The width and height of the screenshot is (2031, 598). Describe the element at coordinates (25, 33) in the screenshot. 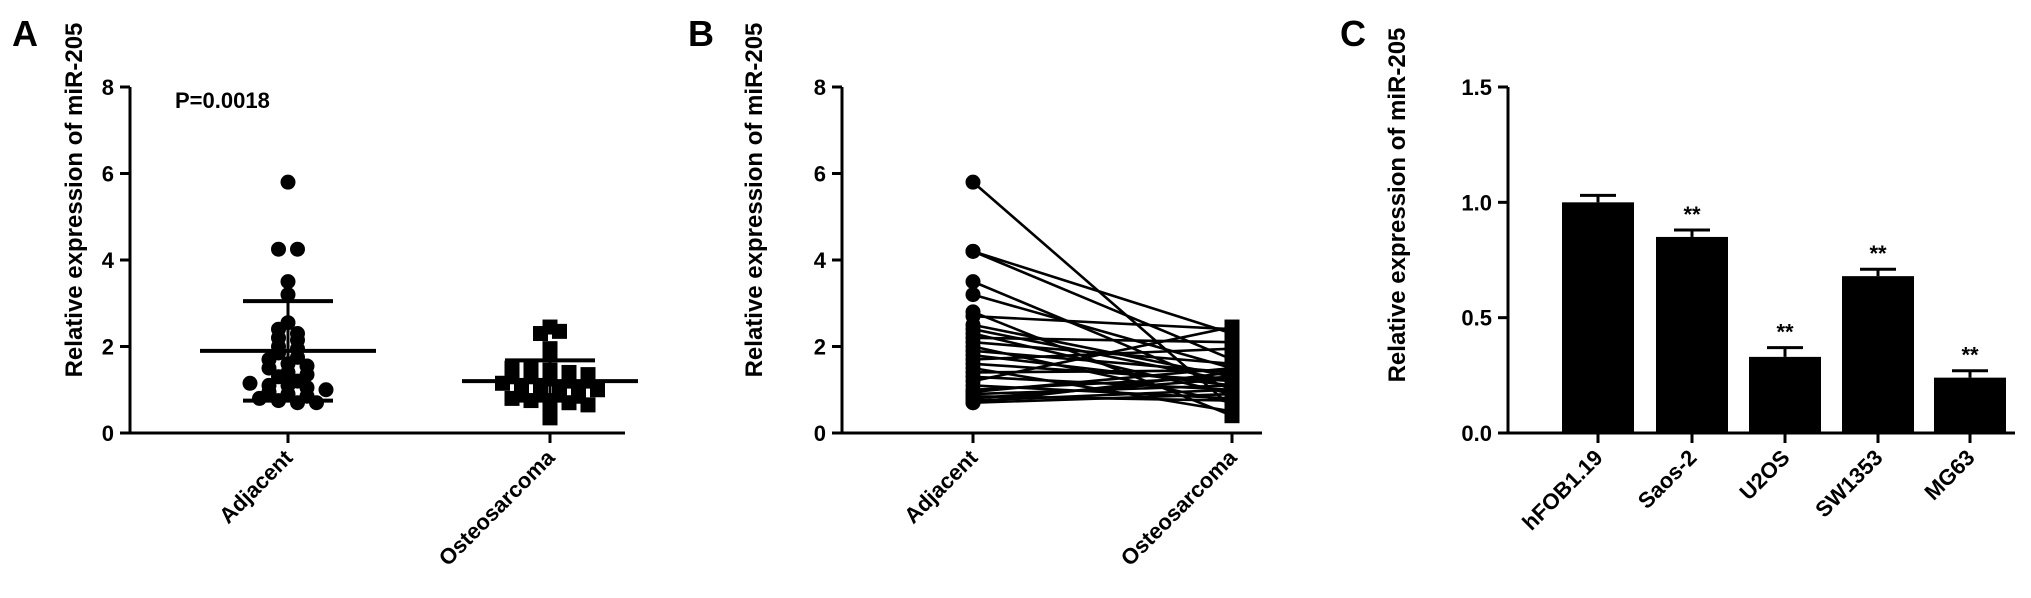

I see `panel-letter-a: A` at that location.